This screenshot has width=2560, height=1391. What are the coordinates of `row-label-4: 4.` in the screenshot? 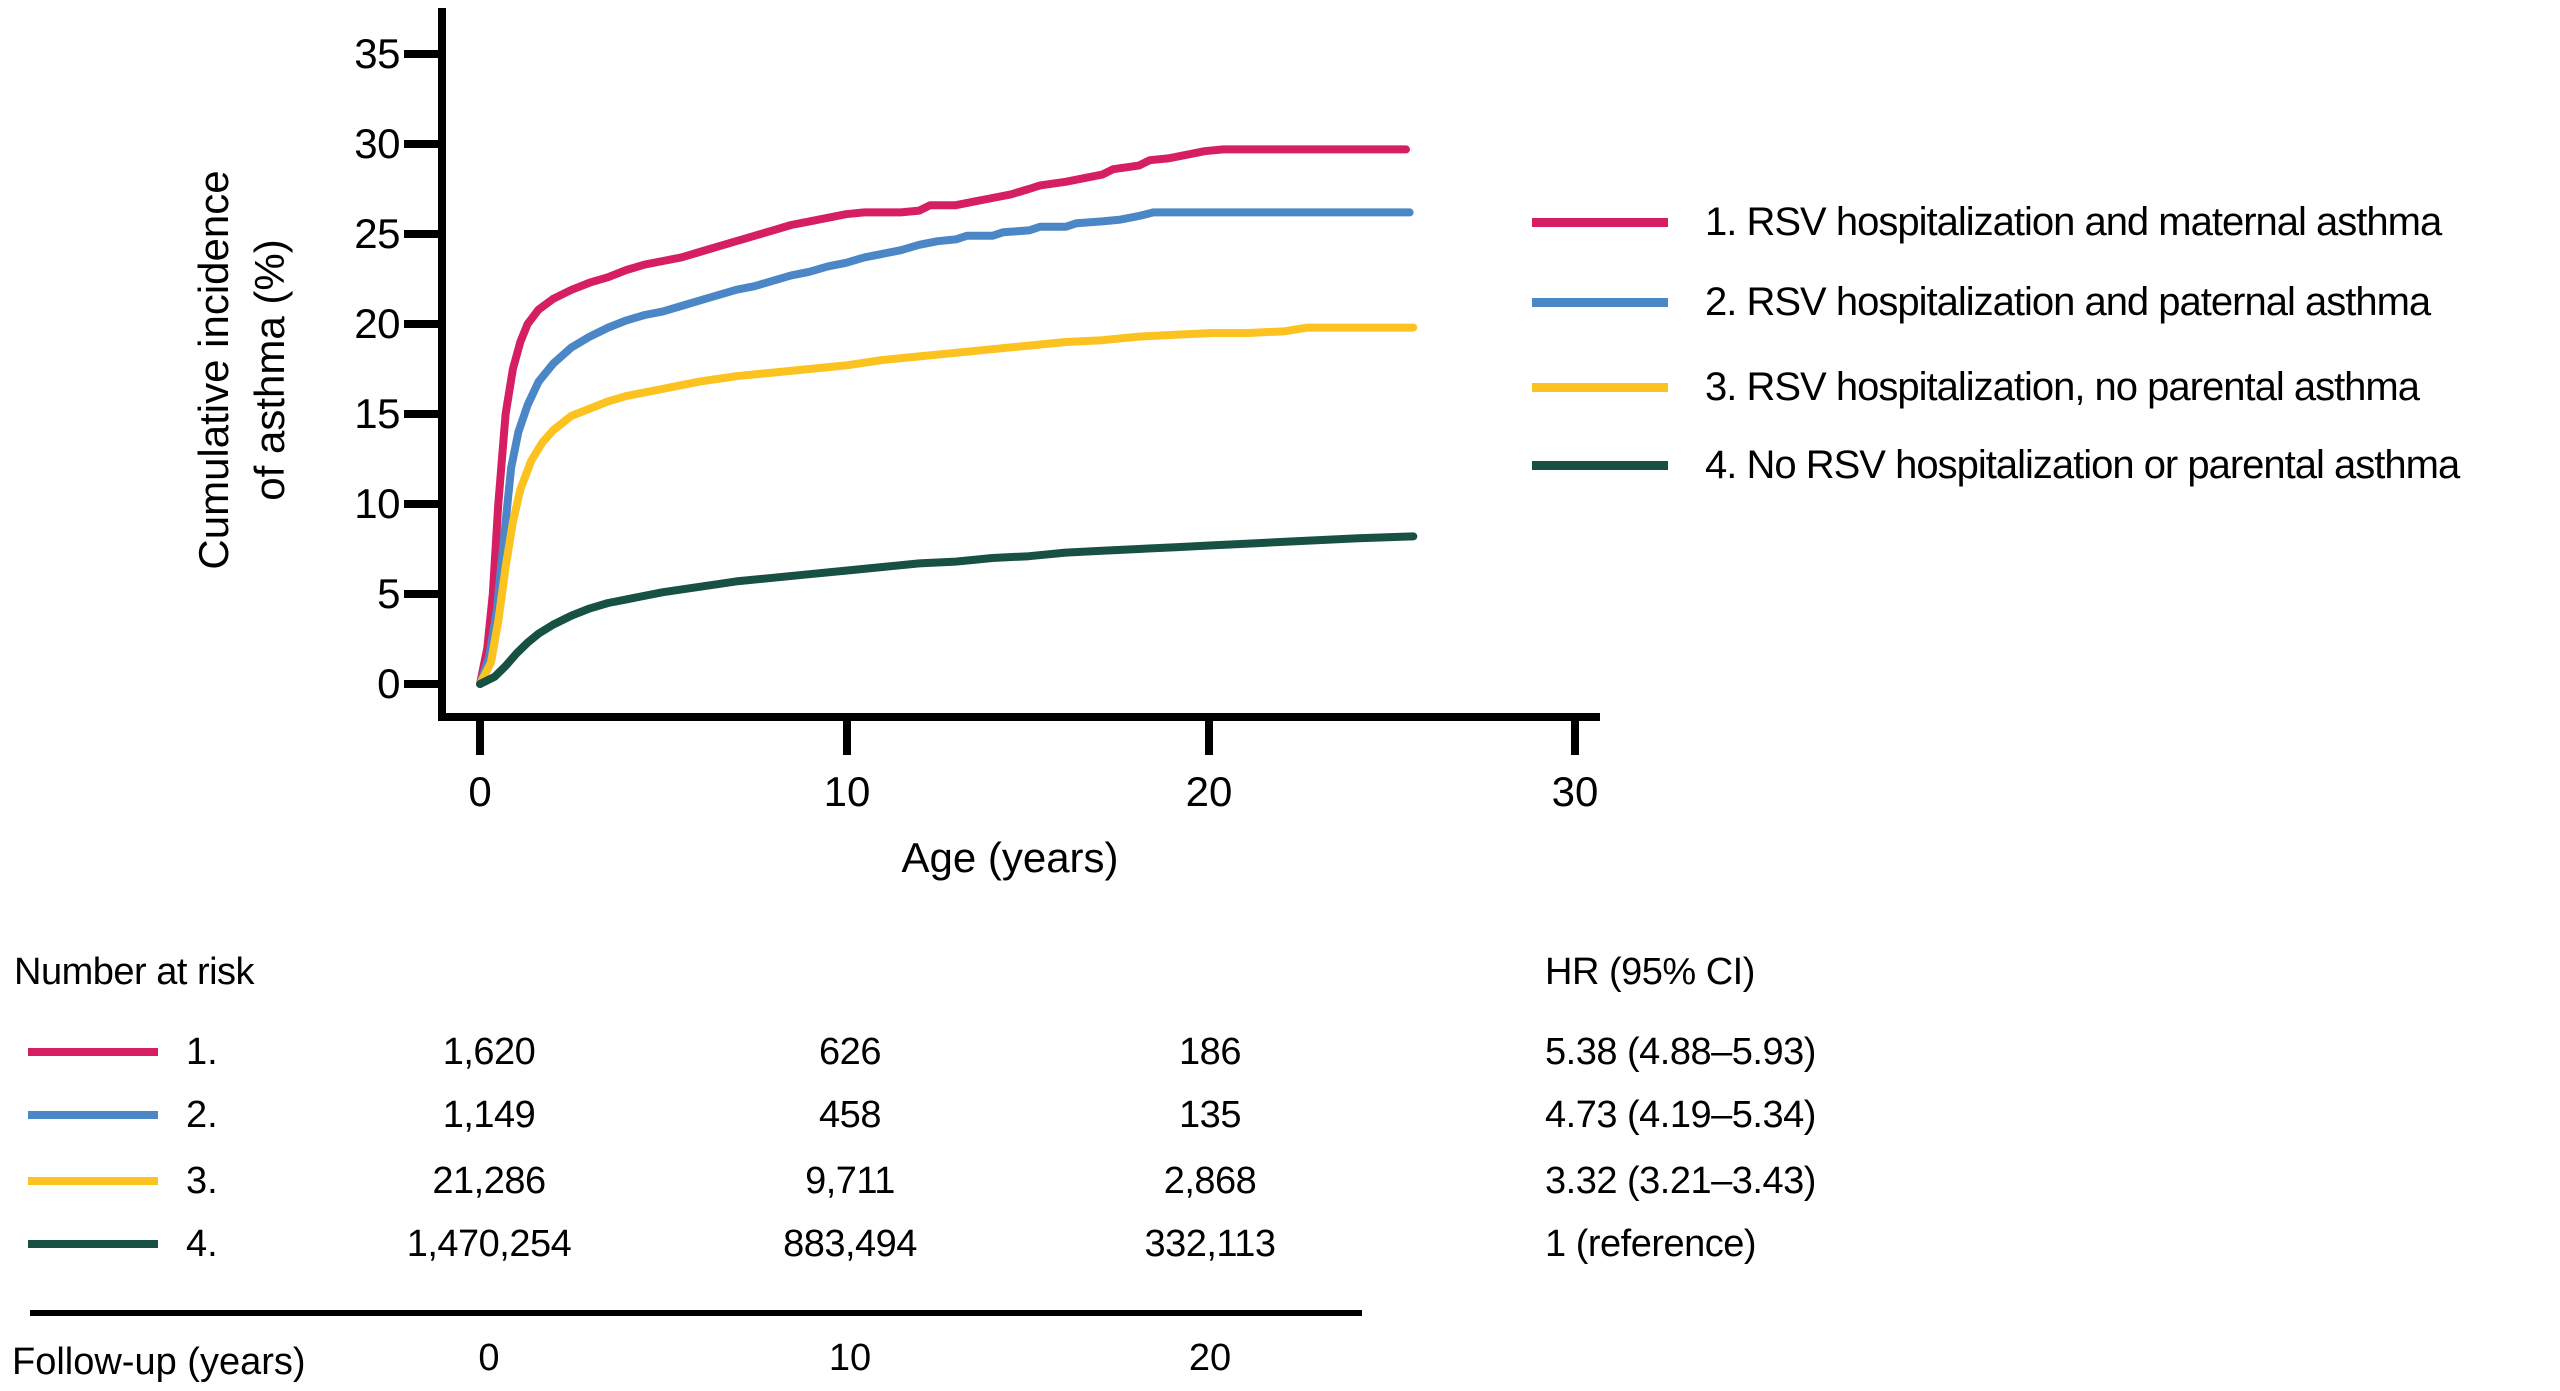 It's located at (202, 1244).